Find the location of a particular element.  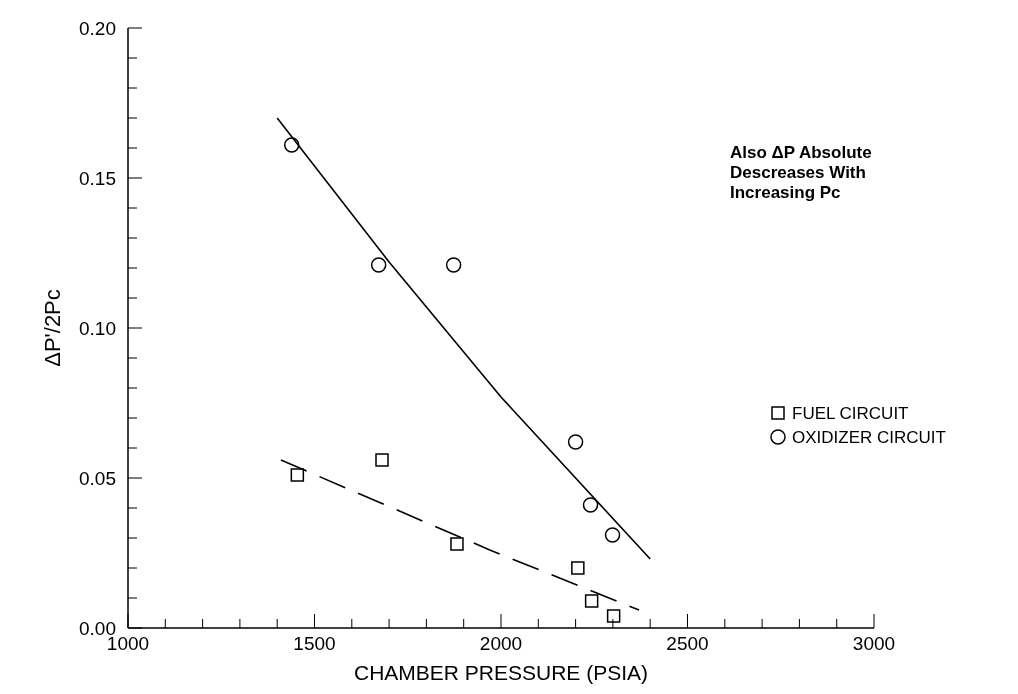

x-tick-label: 1500 is located at coordinates (314, 643).